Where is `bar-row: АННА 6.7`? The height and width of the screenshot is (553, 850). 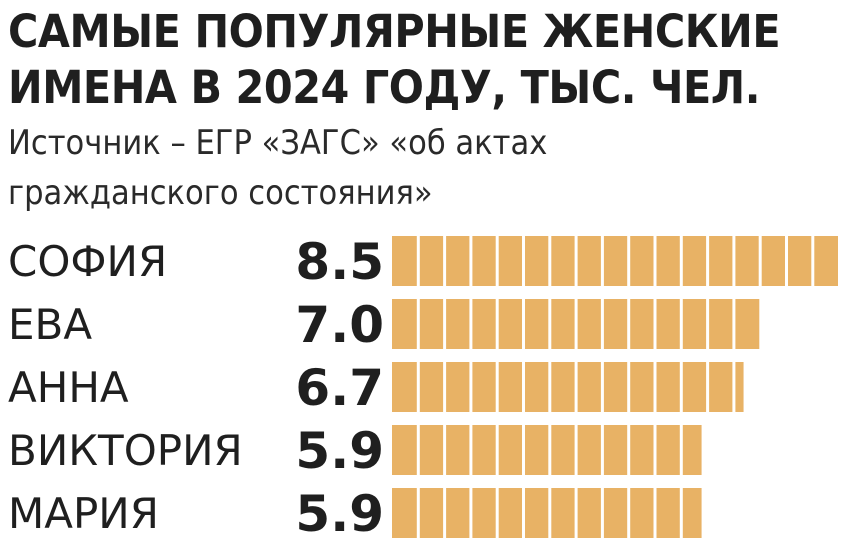 bar-row: АННА 6.7 is located at coordinates (376, 388).